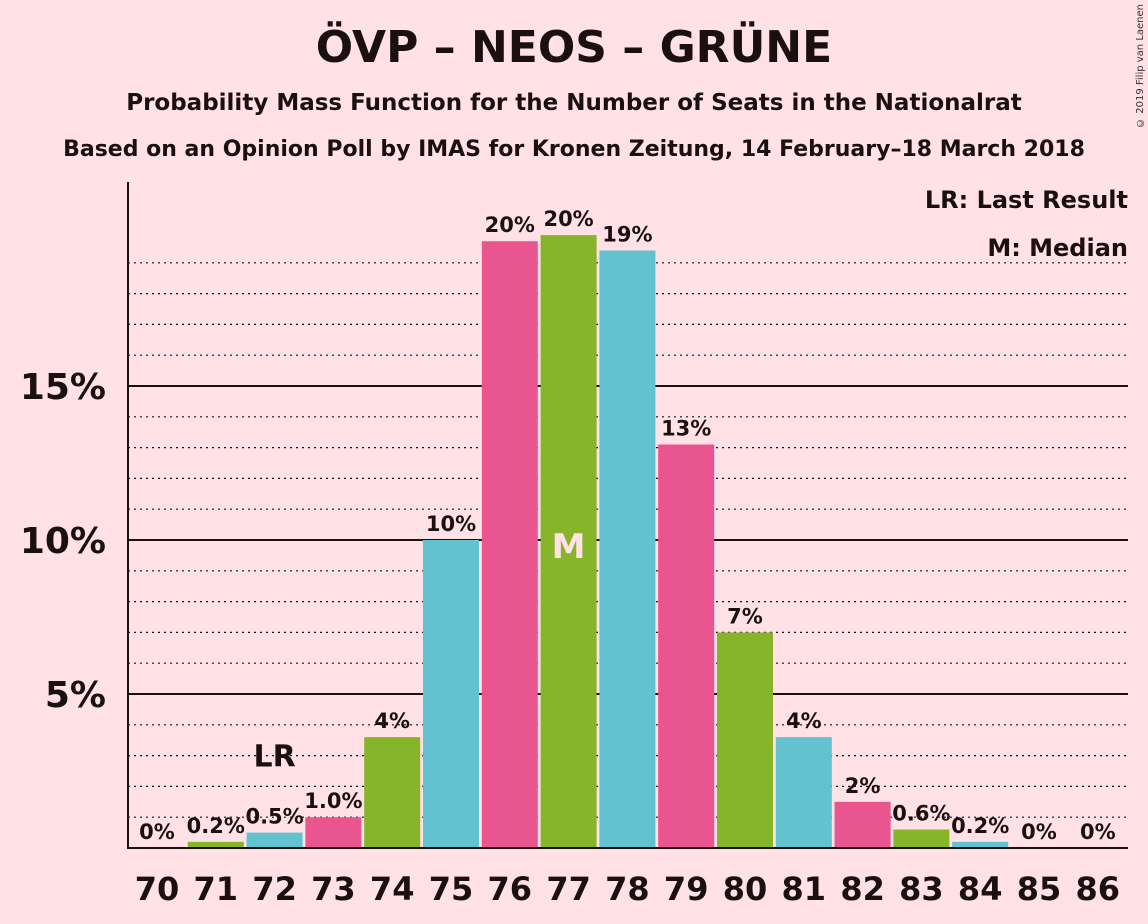  Describe the element at coordinates (274, 817) in the screenshot. I see `data-label-72: 0.5%` at that location.